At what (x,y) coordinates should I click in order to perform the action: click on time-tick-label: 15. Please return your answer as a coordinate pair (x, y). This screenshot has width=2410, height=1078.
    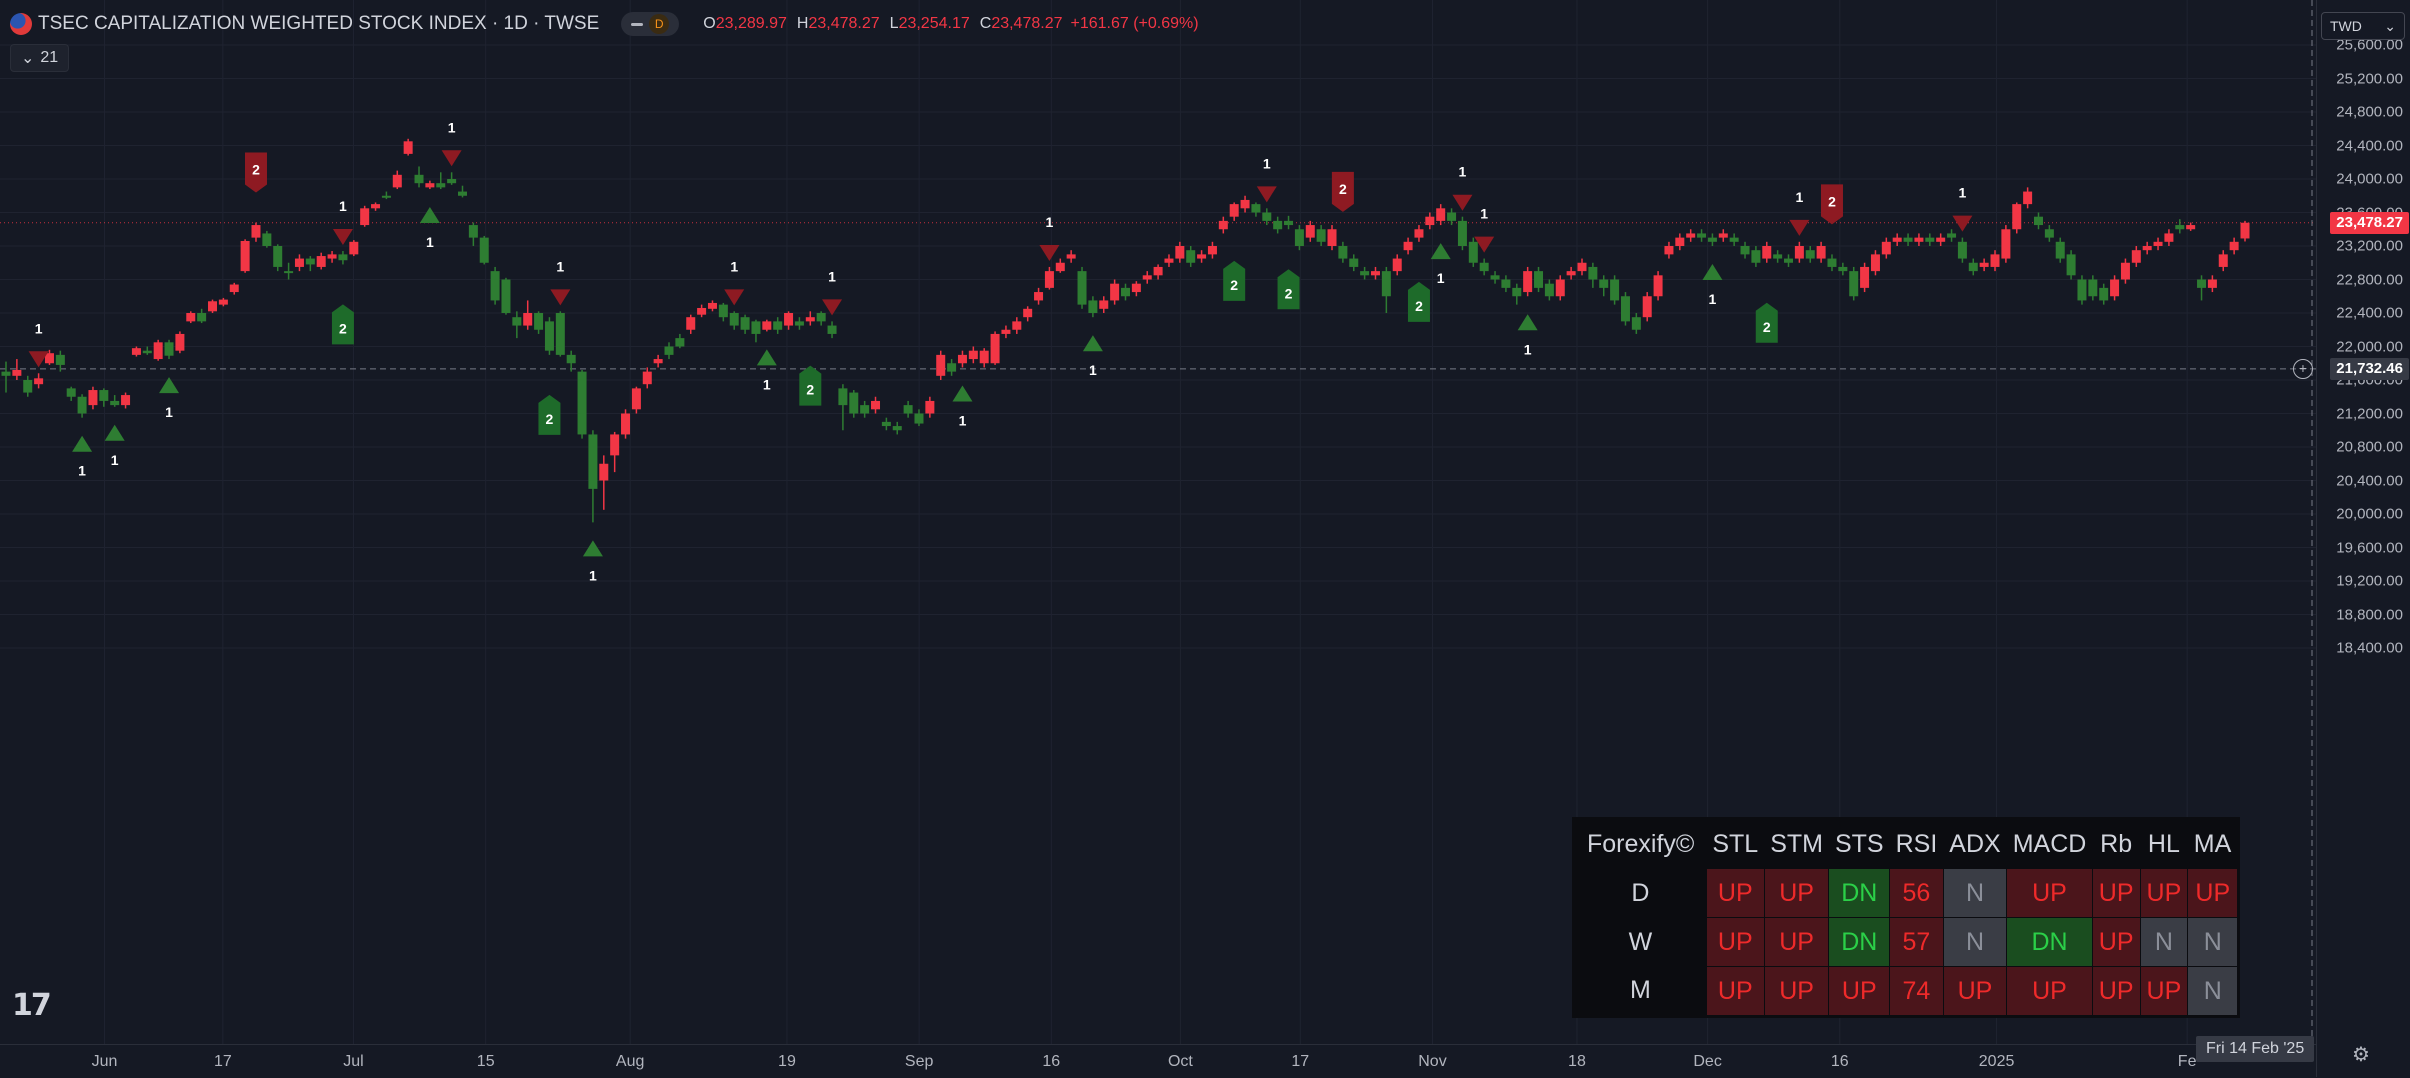
    Looking at the image, I should click on (485, 1061).